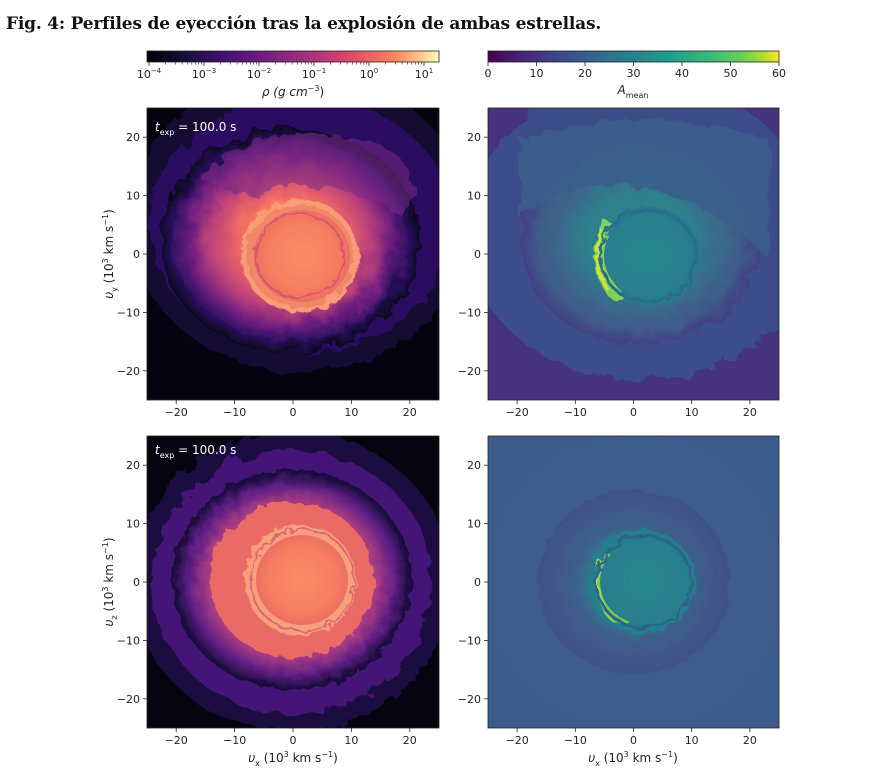  I want to click on amean-tick-label: 0, so click(488, 73).